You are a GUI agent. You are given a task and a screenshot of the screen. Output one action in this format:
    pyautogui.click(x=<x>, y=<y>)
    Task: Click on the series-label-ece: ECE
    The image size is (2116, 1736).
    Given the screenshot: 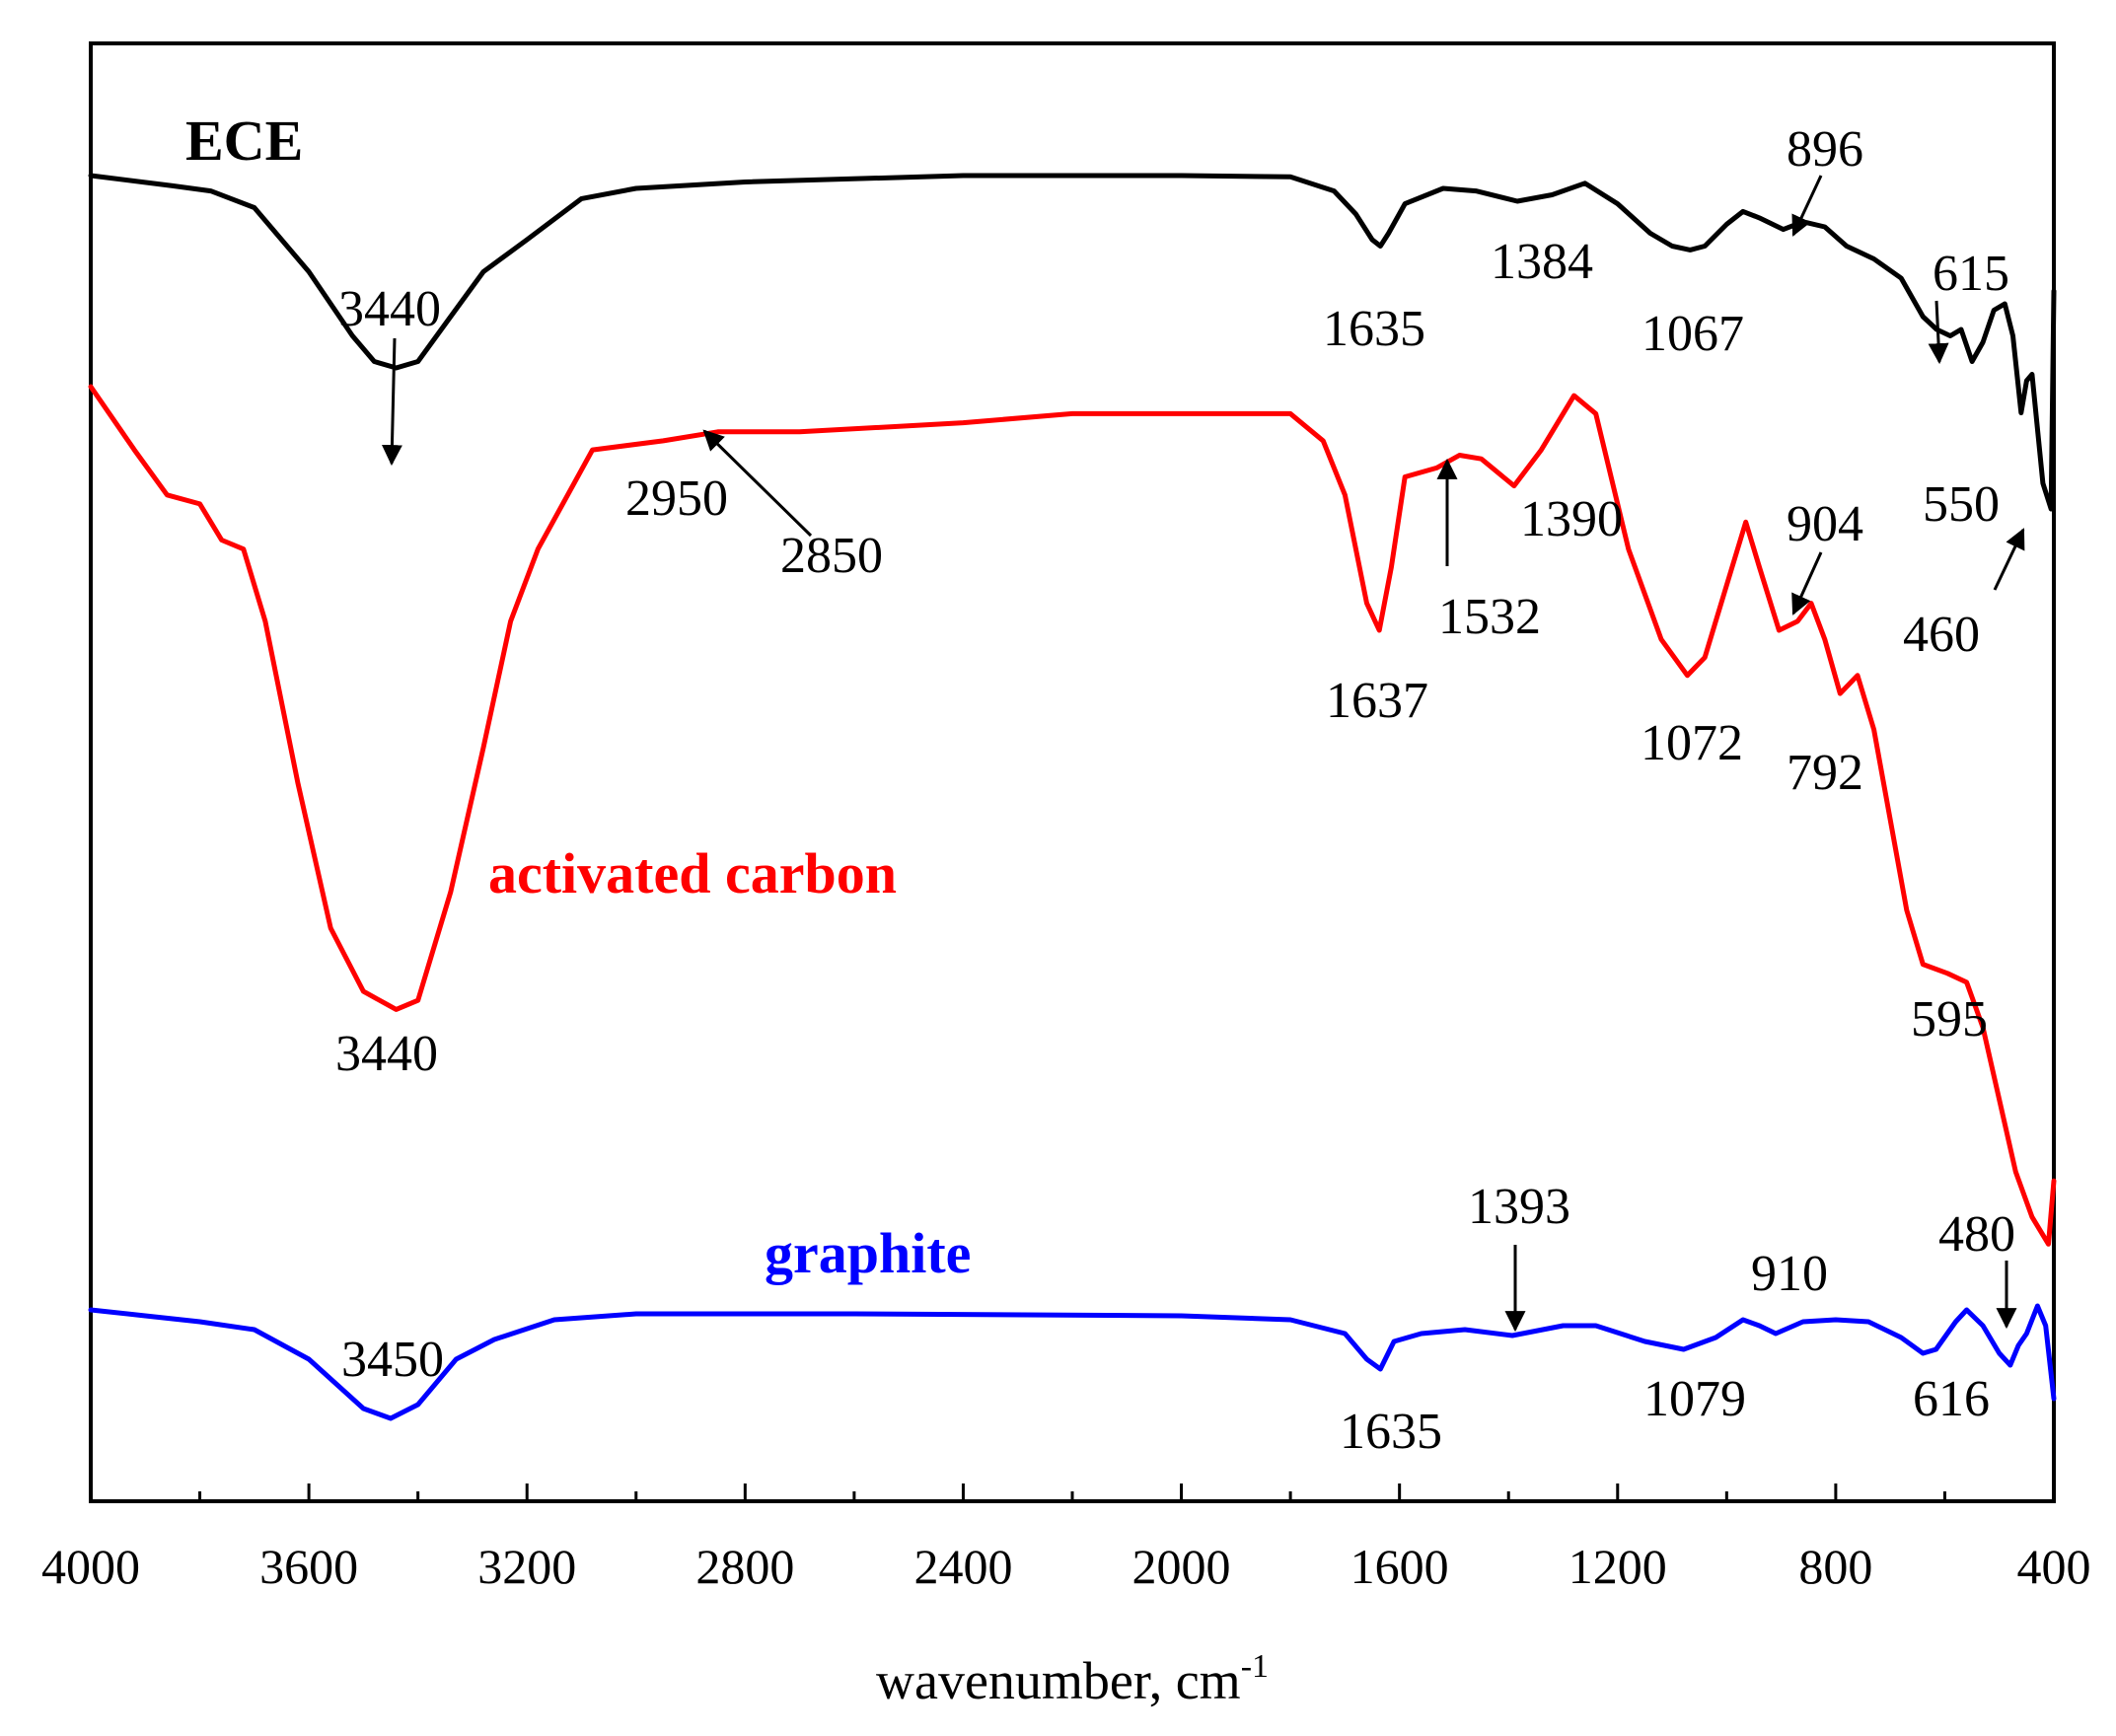 What is the action you would take?
    pyautogui.click(x=244, y=140)
    